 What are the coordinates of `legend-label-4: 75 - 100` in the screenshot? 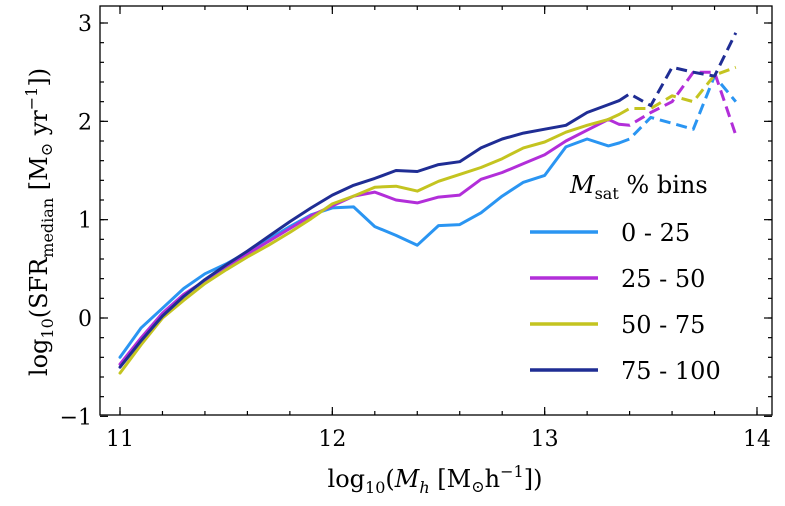 It's located at (671, 371).